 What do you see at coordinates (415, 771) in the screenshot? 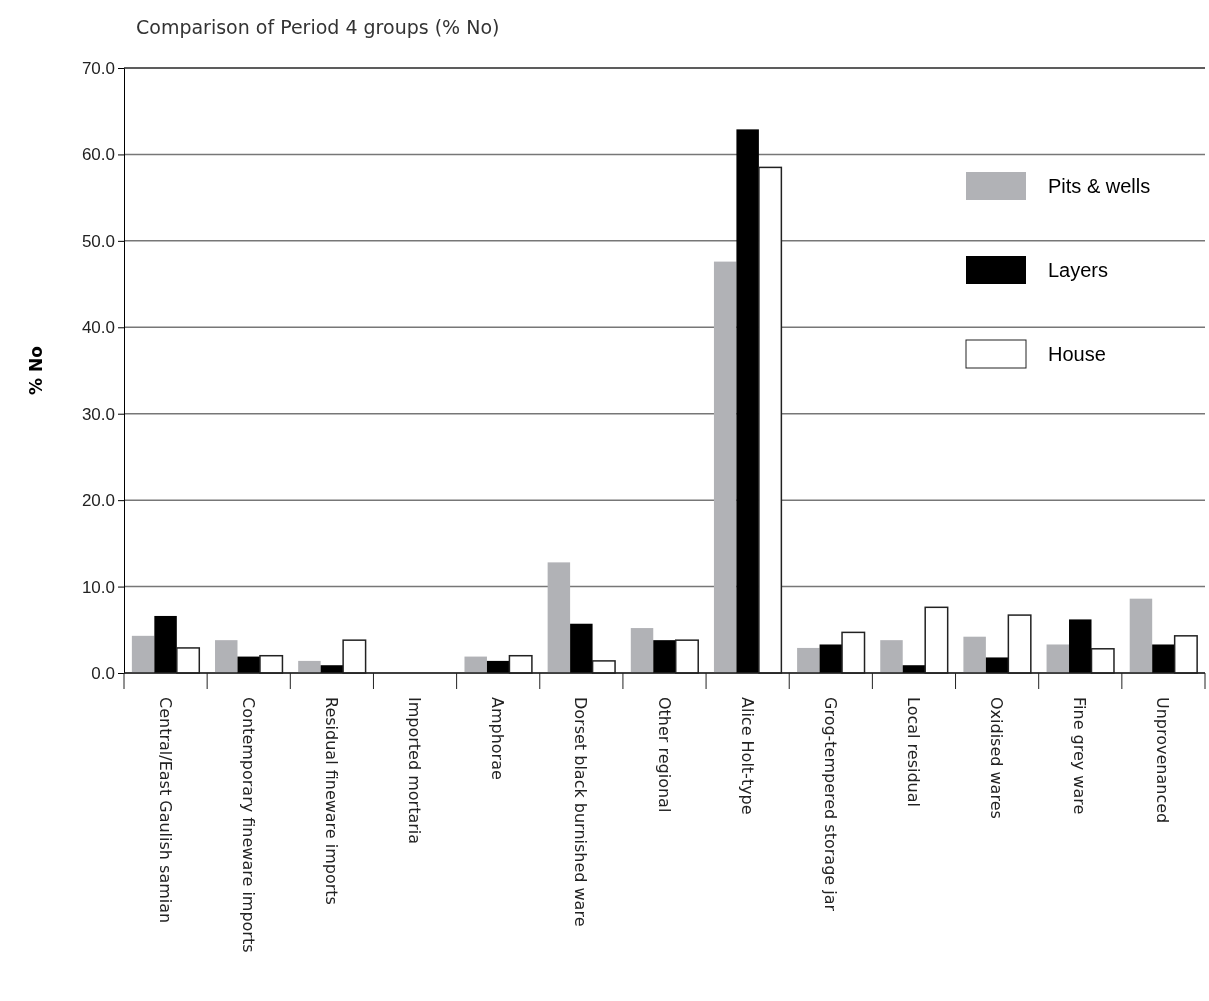
I see `x-tick-label: Imported mortaria` at bounding box center [415, 771].